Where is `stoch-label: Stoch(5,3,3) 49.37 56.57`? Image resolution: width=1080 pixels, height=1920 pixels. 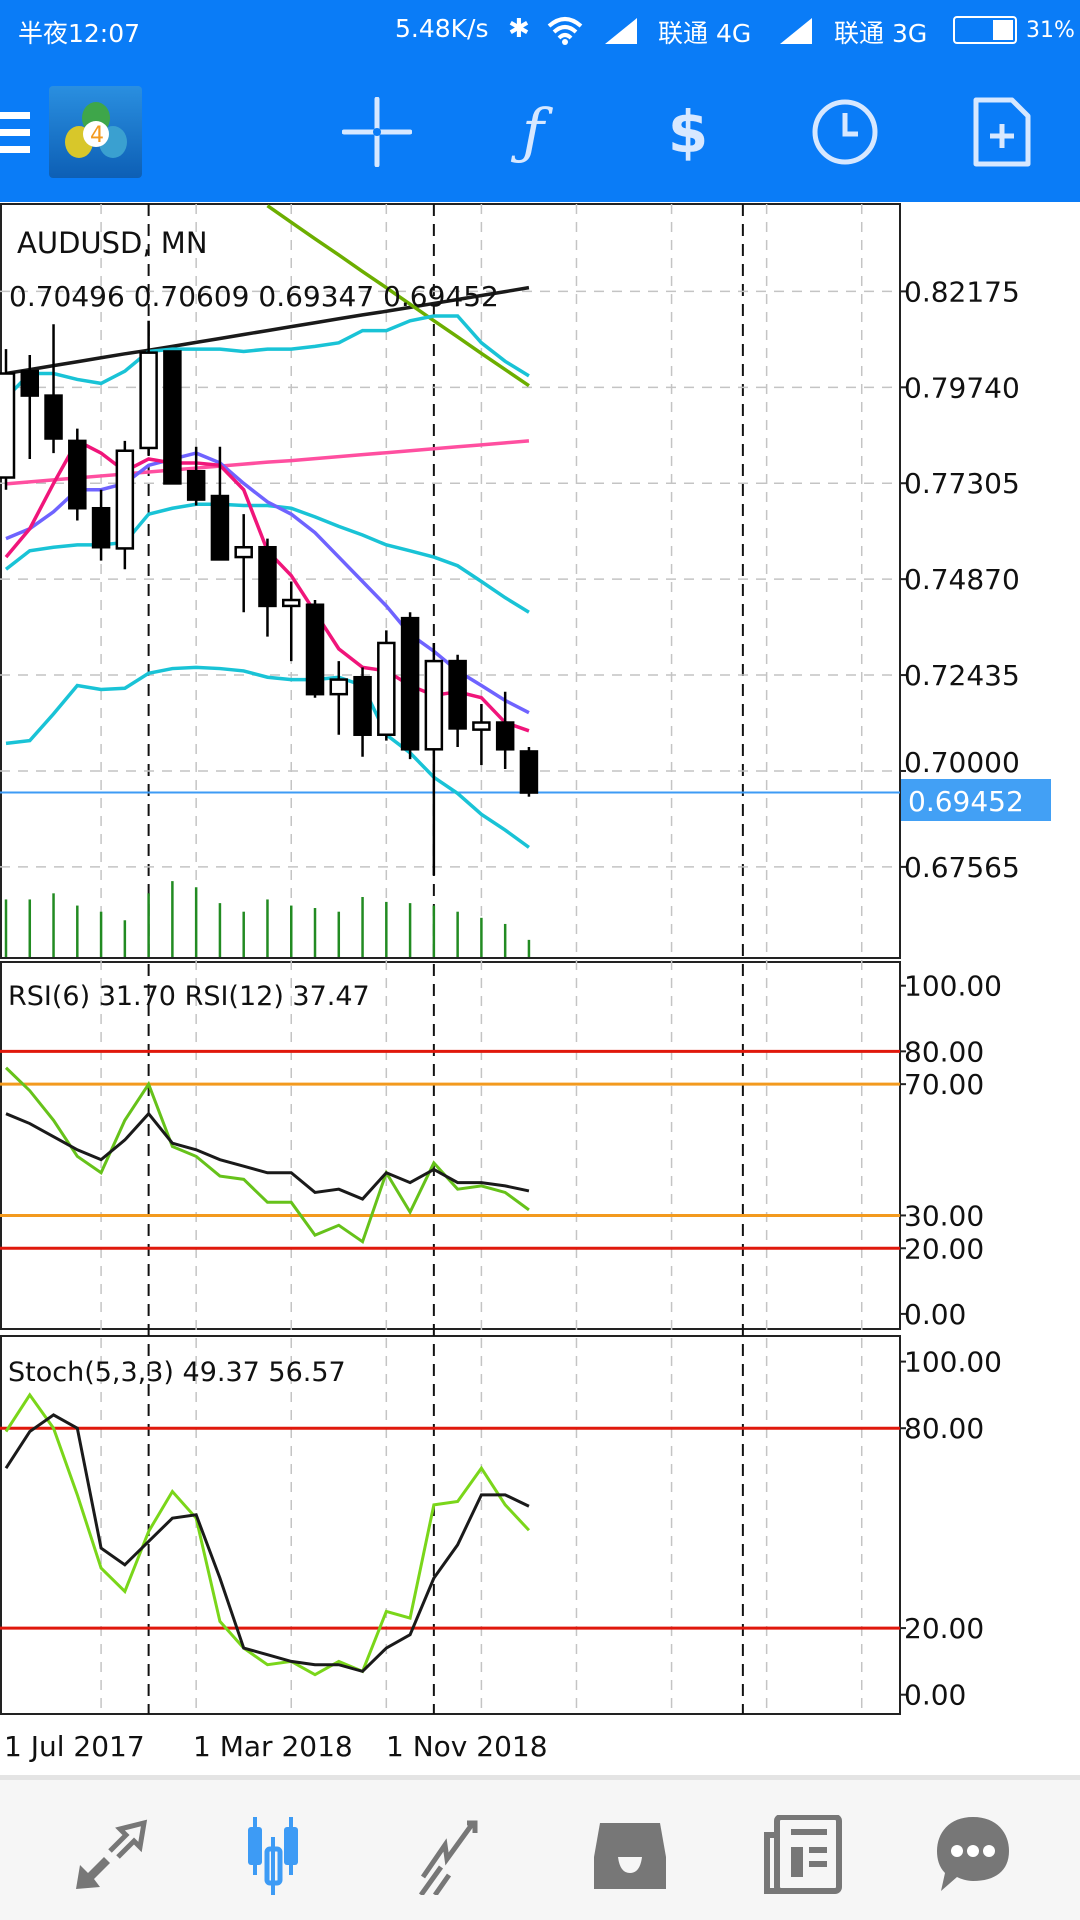 stoch-label: Stoch(5,3,3) 49.37 56.57 is located at coordinates (177, 1372).